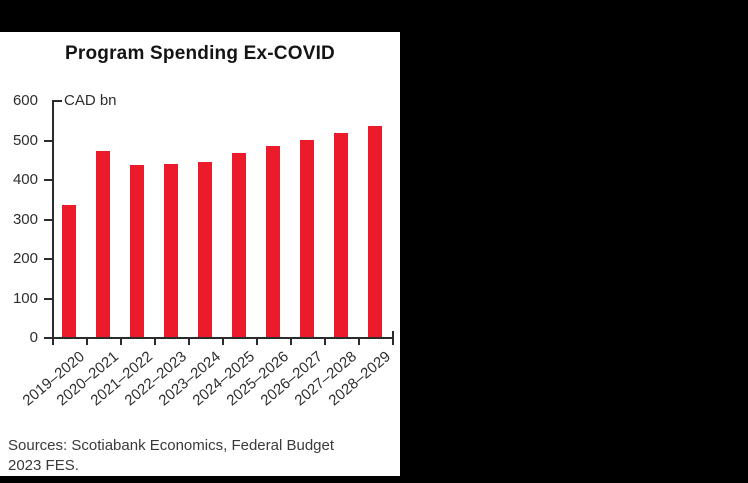 This screenshot has height=483, width=748. I want to click on y-tick-label: 100, so click(25, 298).